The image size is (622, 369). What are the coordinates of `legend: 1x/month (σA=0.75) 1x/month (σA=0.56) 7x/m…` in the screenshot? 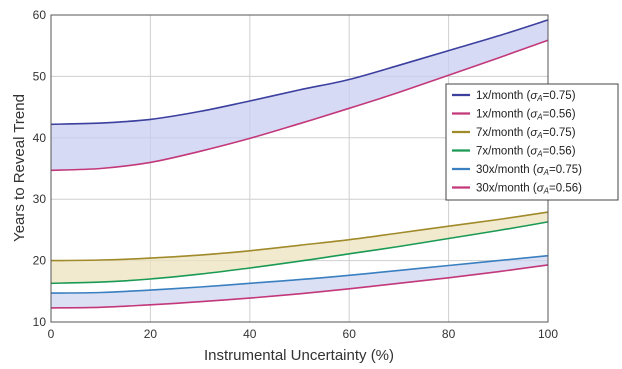 It's located at (532, 142).